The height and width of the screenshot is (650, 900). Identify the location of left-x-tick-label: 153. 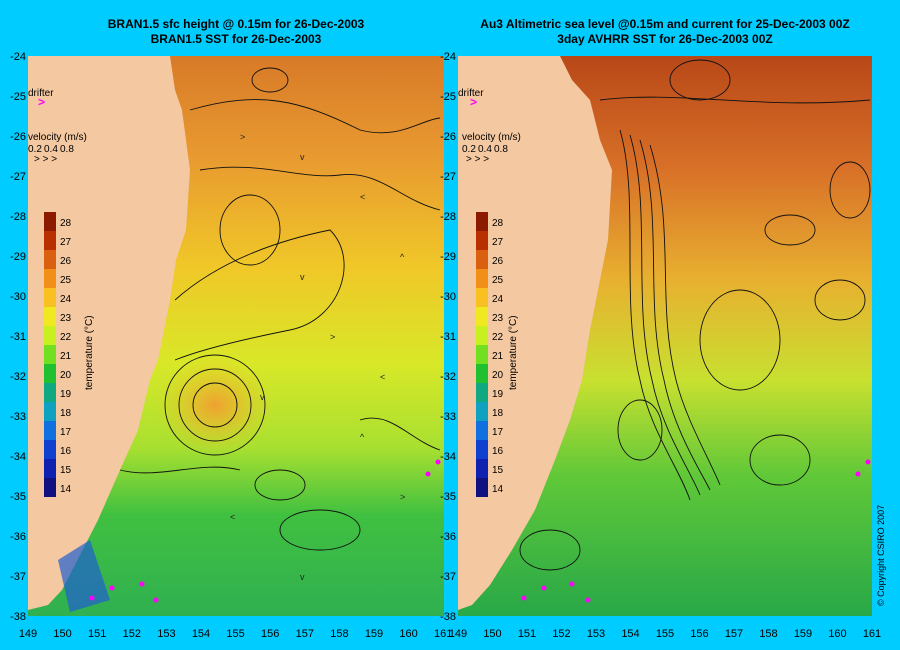
(166, 634).